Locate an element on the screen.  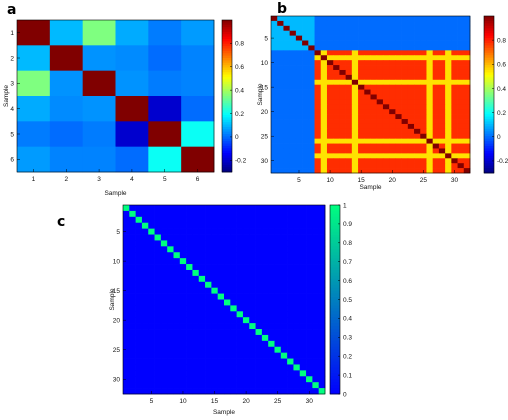
colorbar-tick-label: 0.4 is located at coordinates (347, 319).